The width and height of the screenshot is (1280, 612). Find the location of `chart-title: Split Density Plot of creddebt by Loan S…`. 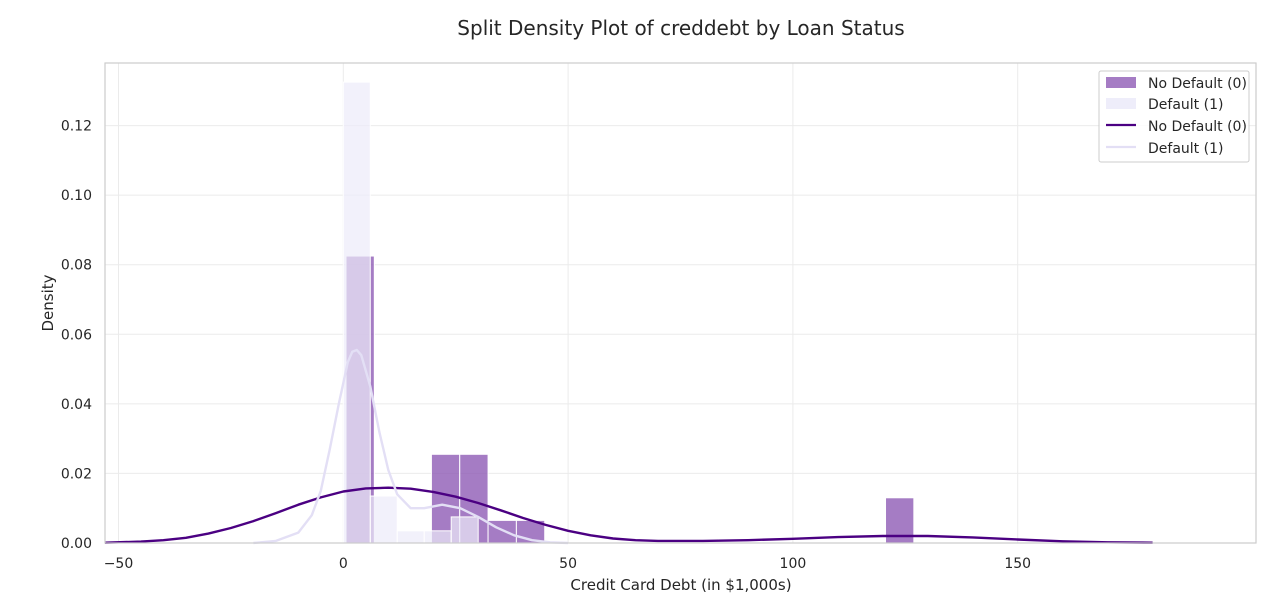

chart-title: Split Density Plot of creddebt by Loan S… is located at coordinates (680, 28).